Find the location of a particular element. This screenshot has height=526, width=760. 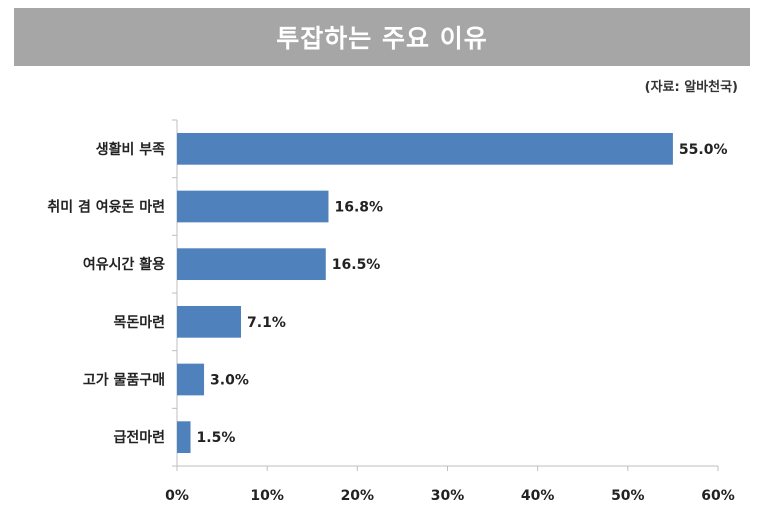

x-tick-label: 10% is located at coordinates (267, 496).